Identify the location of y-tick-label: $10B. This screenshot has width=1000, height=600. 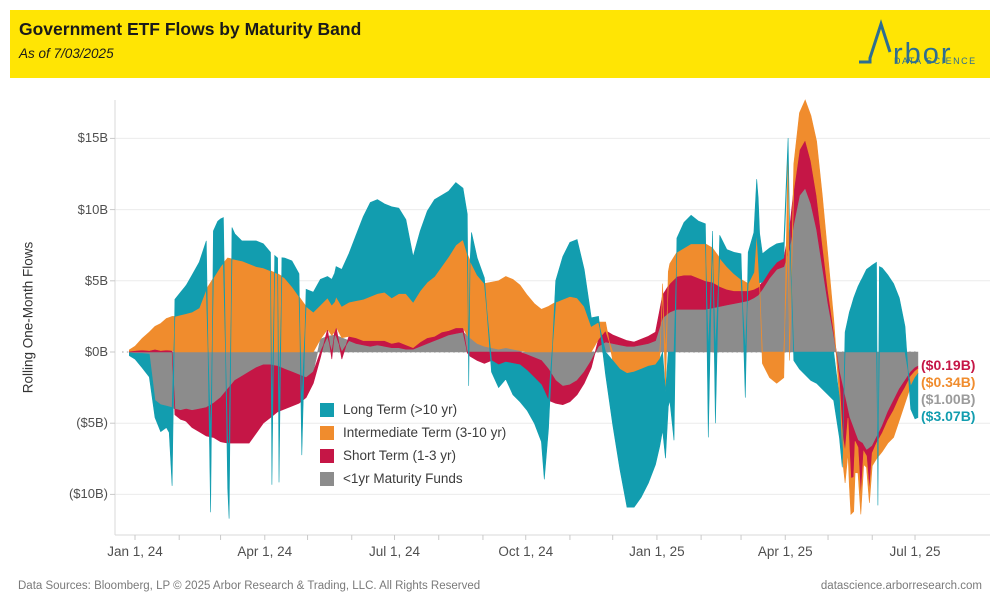
(92, 209).